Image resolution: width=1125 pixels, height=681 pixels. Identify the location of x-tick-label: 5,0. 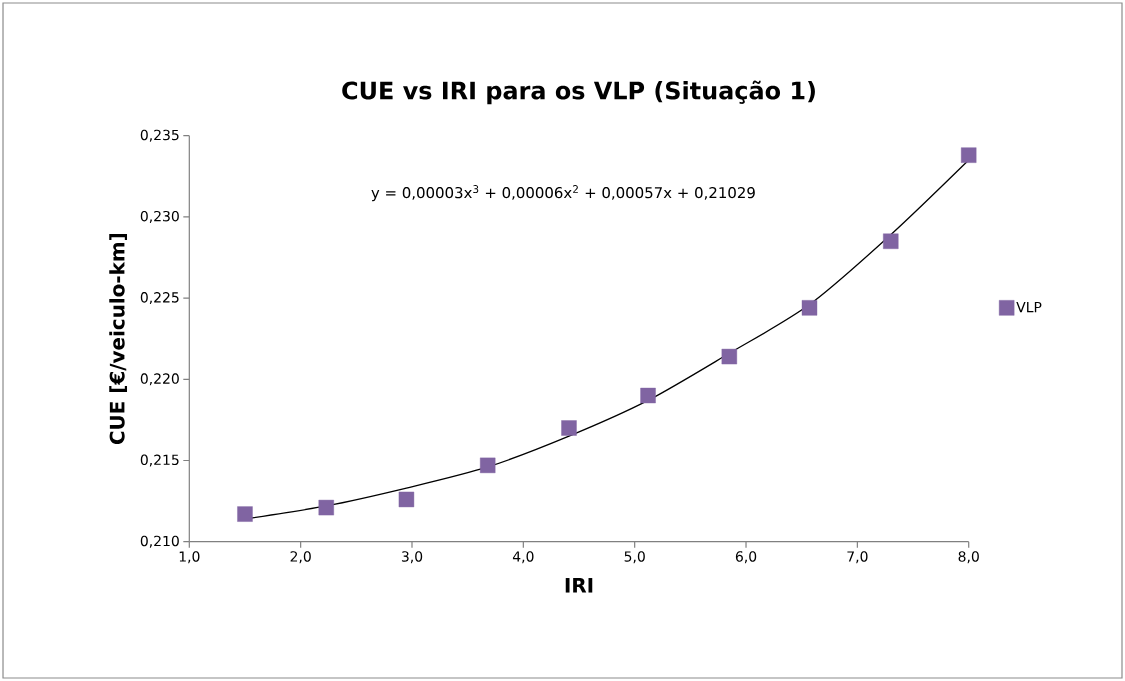
(634, 557).